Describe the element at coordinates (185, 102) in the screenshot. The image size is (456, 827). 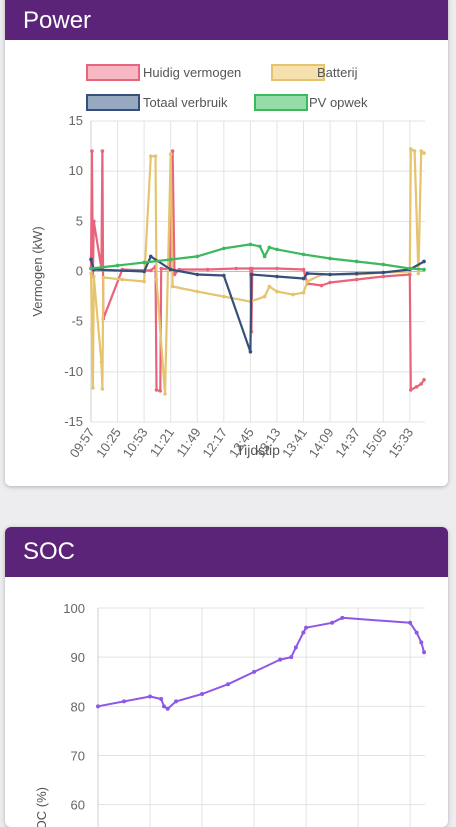
I see `legend-label: Totaal verbruik` at that location.